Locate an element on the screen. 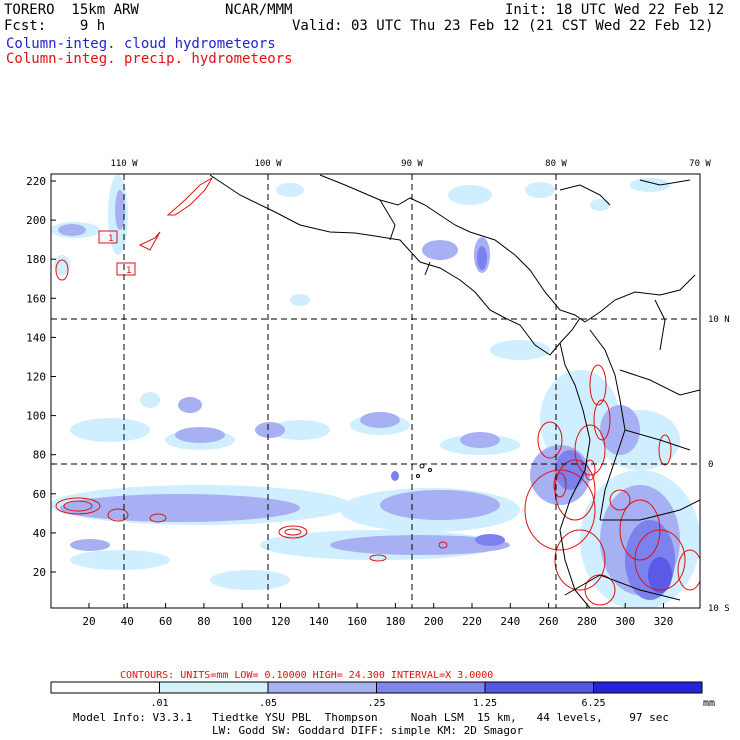 Image resolution: width=740 pixels, height=740 pixels. x-tick-label: 200 is located at coordinates (434, 621).